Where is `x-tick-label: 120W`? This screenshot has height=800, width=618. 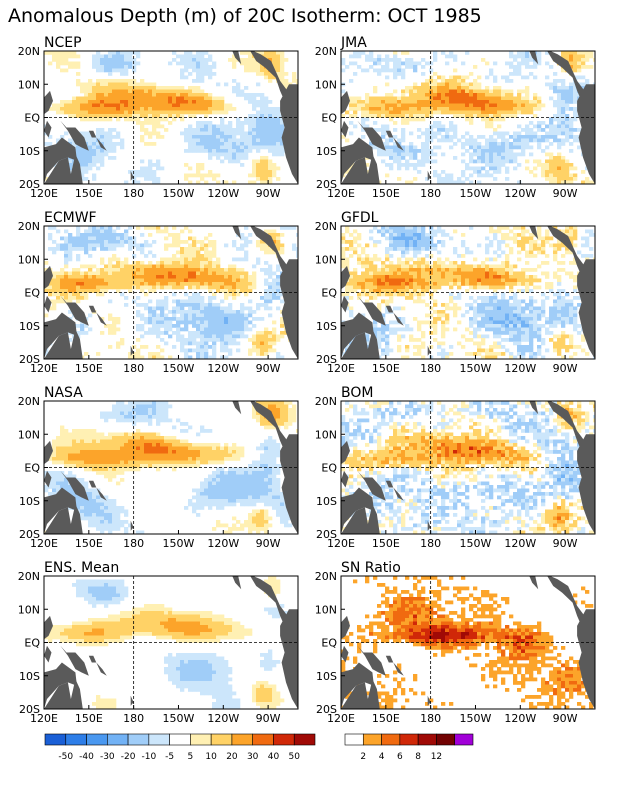
x-tick-label: 120W is located at coordinates (223, 193).